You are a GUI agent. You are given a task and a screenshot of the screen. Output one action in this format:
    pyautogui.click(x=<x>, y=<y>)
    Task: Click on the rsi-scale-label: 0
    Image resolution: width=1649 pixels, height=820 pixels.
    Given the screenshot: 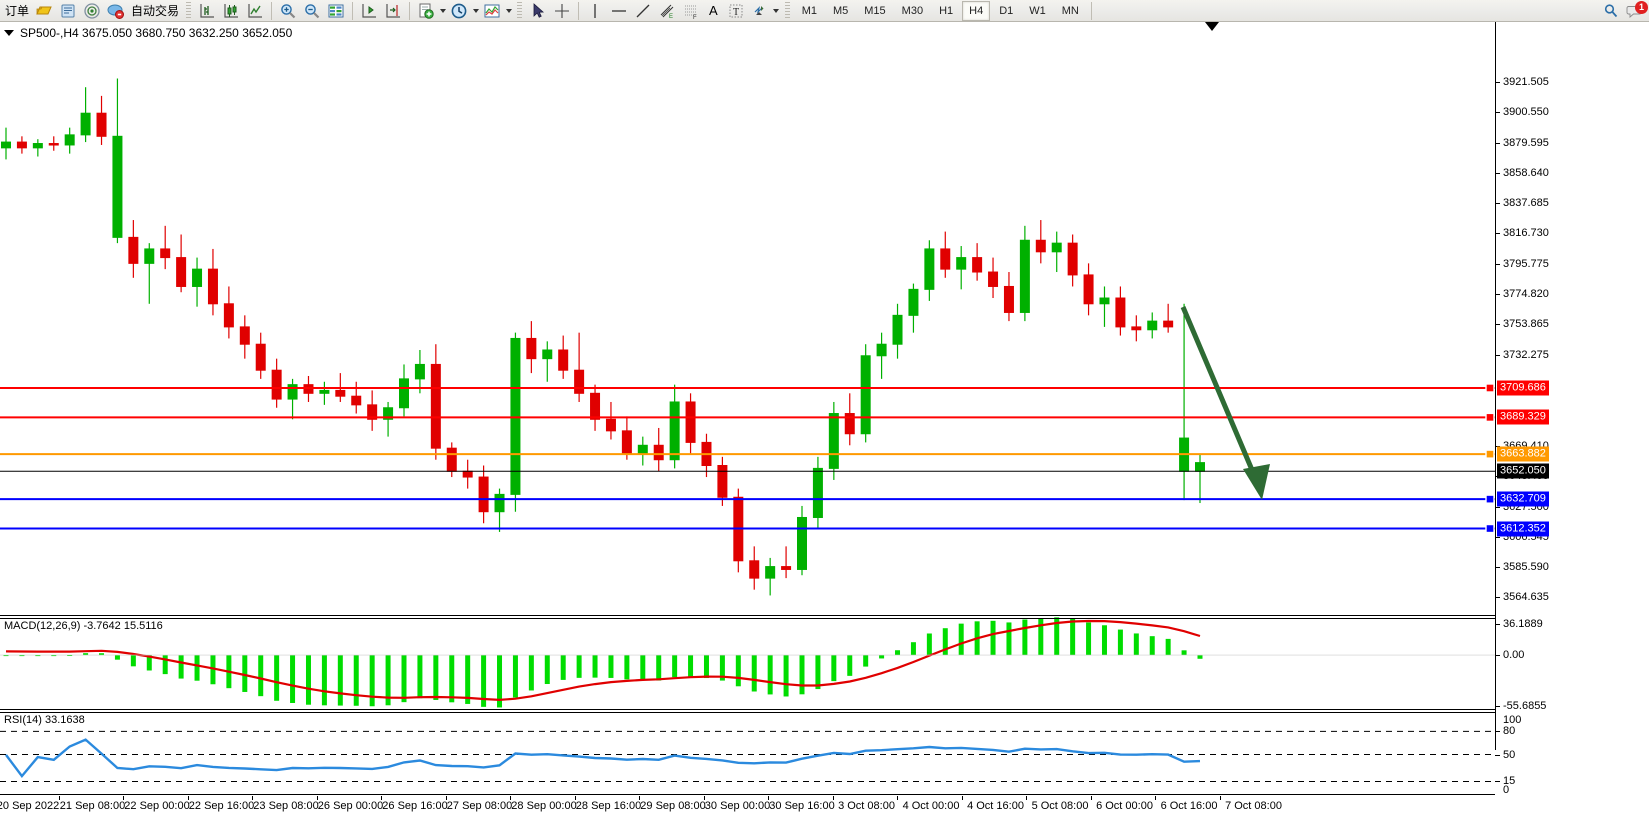 What is the action you would take?
    pyautogui.click(x=1506, y=790)
    